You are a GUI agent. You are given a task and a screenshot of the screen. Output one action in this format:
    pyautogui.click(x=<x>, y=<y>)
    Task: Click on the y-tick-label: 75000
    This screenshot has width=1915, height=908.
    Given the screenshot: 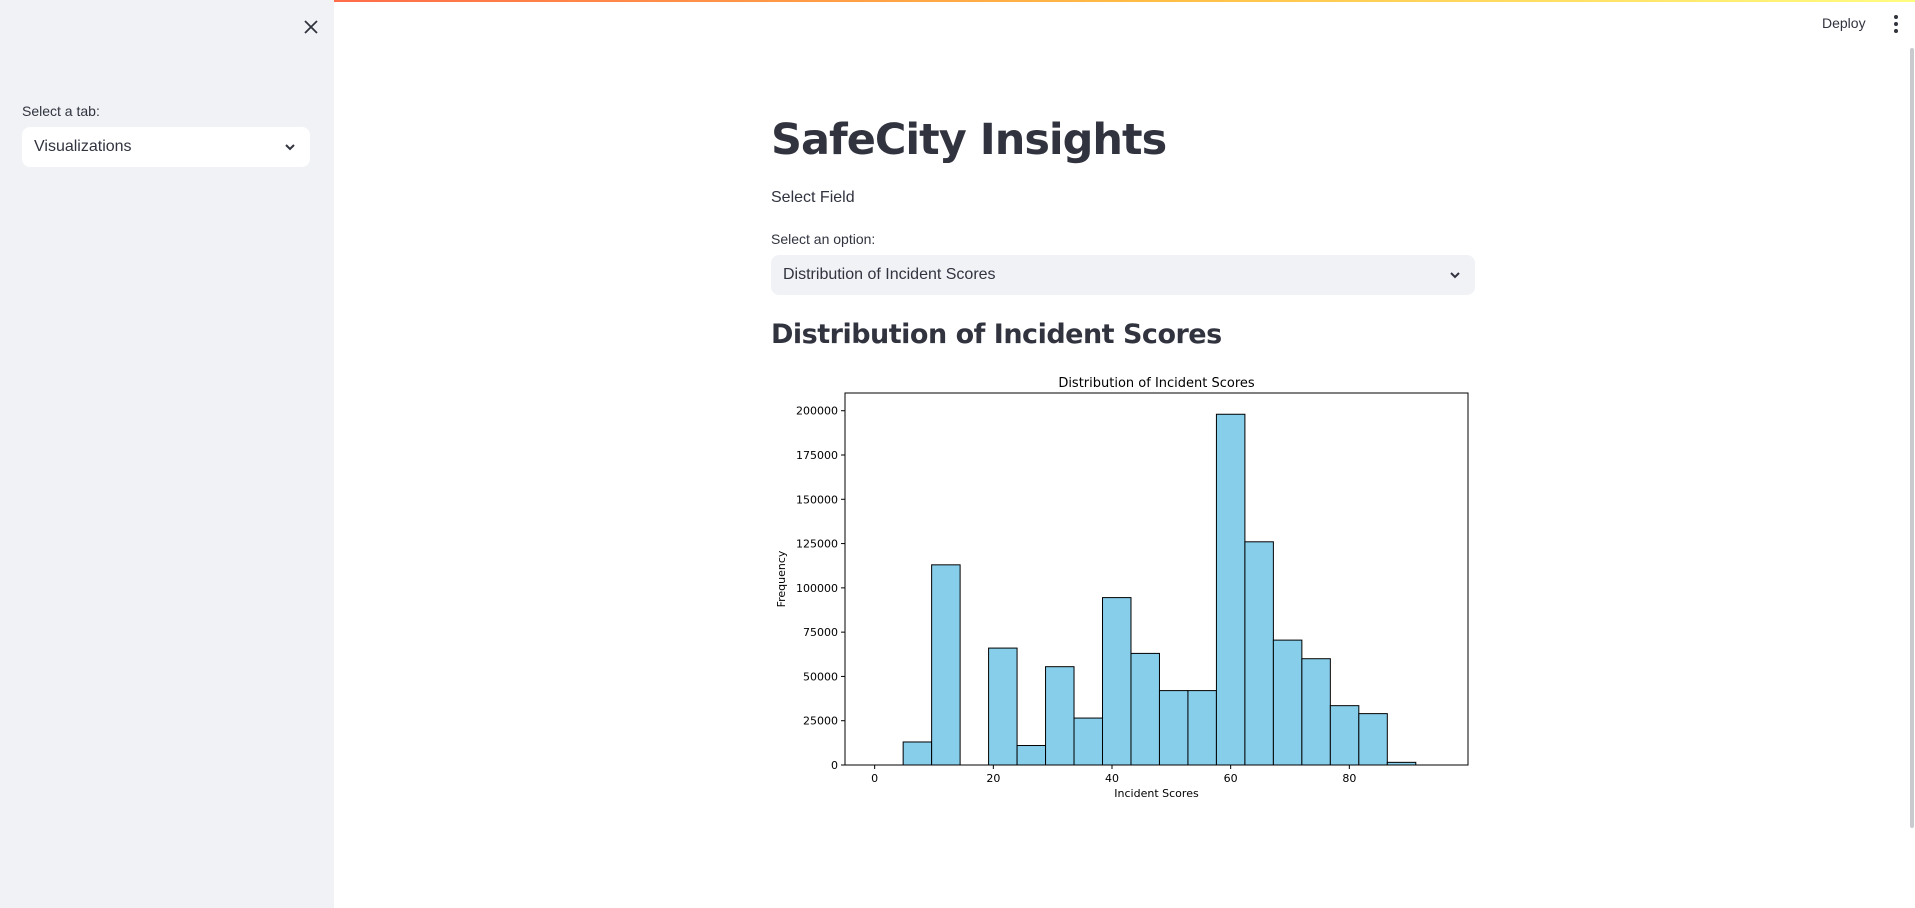 What is the action you would take?
    pyautogui.click(x=820, y=632)
    